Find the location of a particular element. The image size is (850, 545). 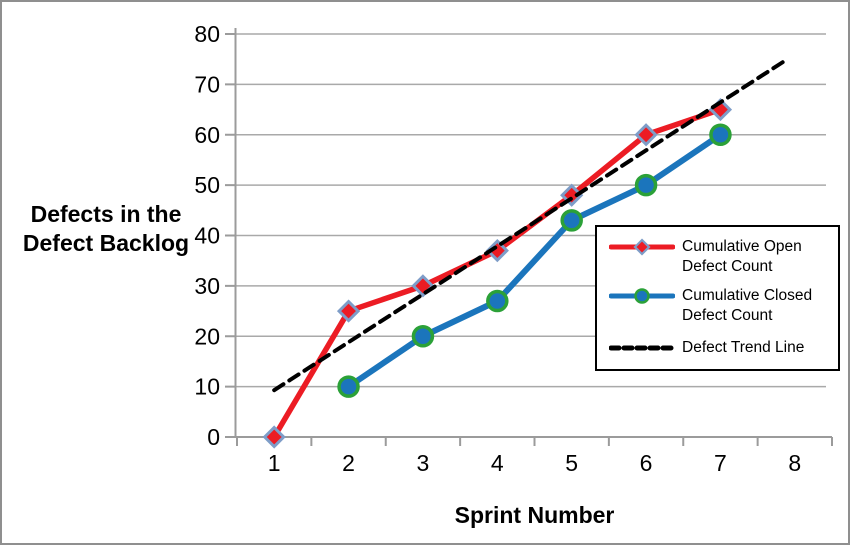

trend-line-sample-icon is located at coordinates (642, 348).